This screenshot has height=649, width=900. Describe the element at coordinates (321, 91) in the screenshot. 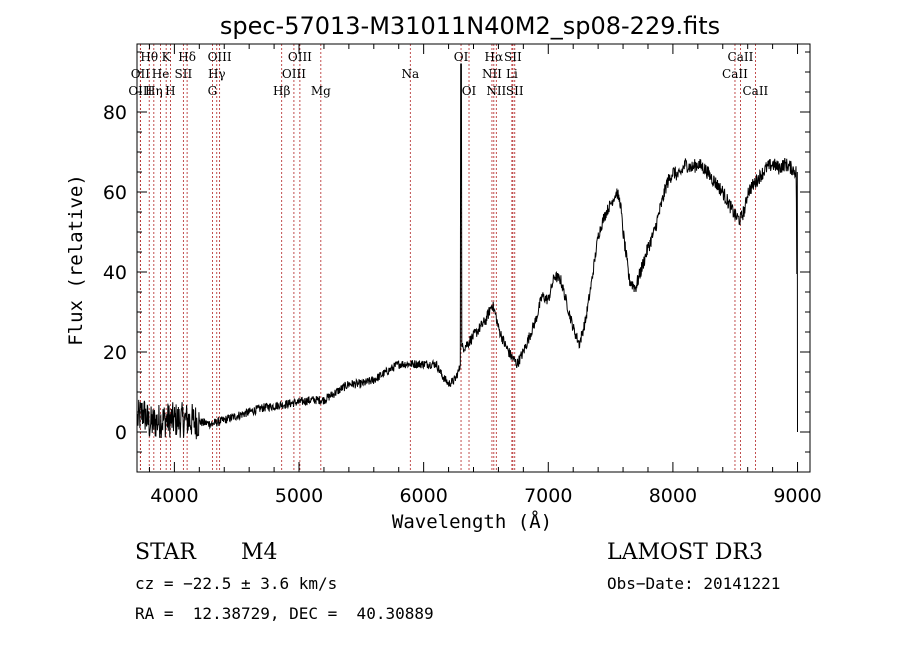

I see `spectral-line-label: Mg` at that location.